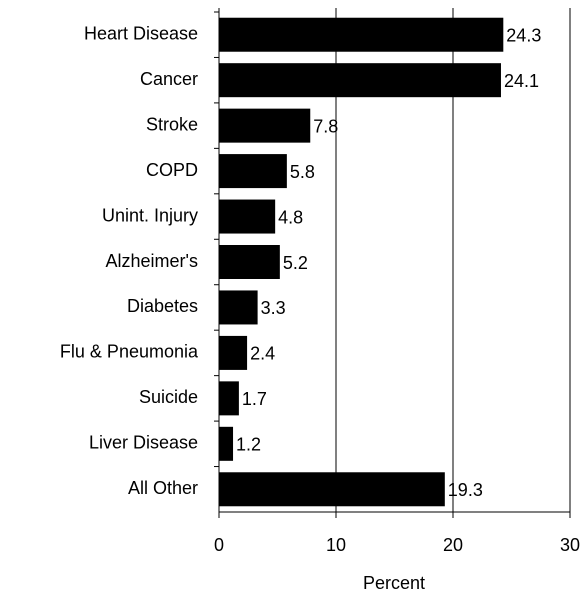 The image size is (583, 596). What do you see at coordinates (302, 172) in the screenshot?
I see `value-label: 5.8` at bounding box center [302, 172].